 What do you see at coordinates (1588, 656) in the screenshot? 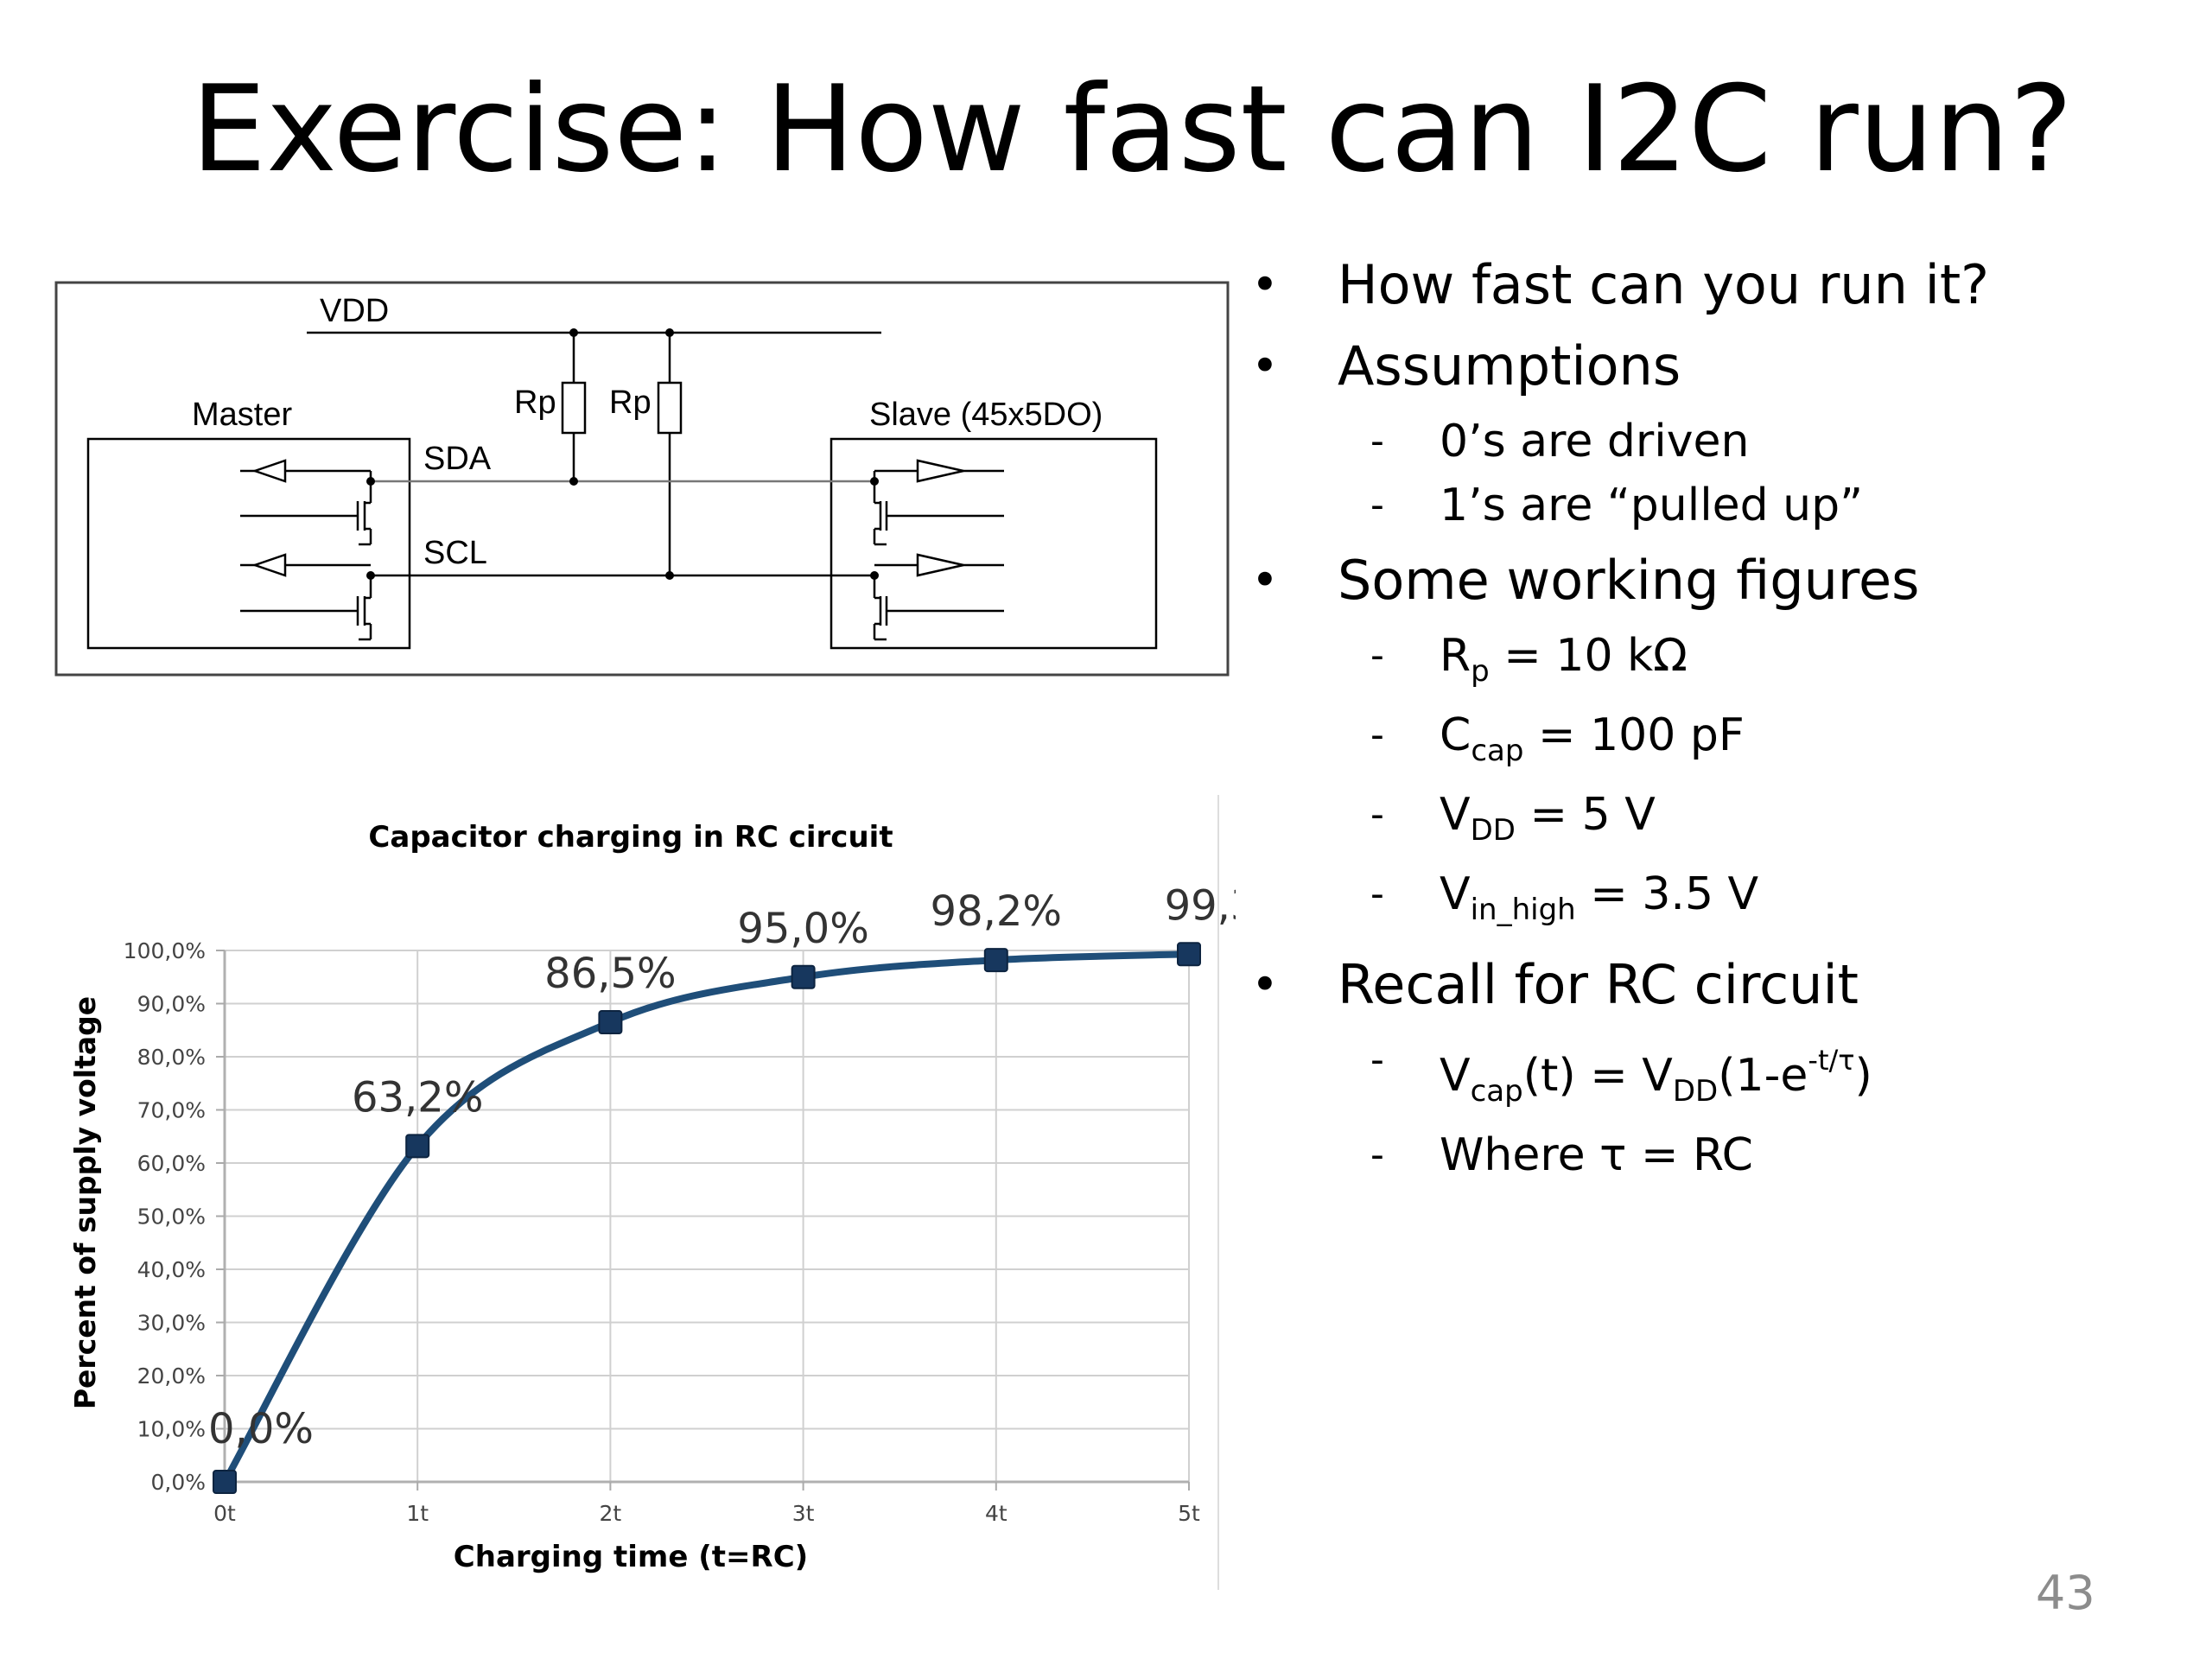
I see `var-value: = 10 kΩ` at bounding box center [1588, 656].